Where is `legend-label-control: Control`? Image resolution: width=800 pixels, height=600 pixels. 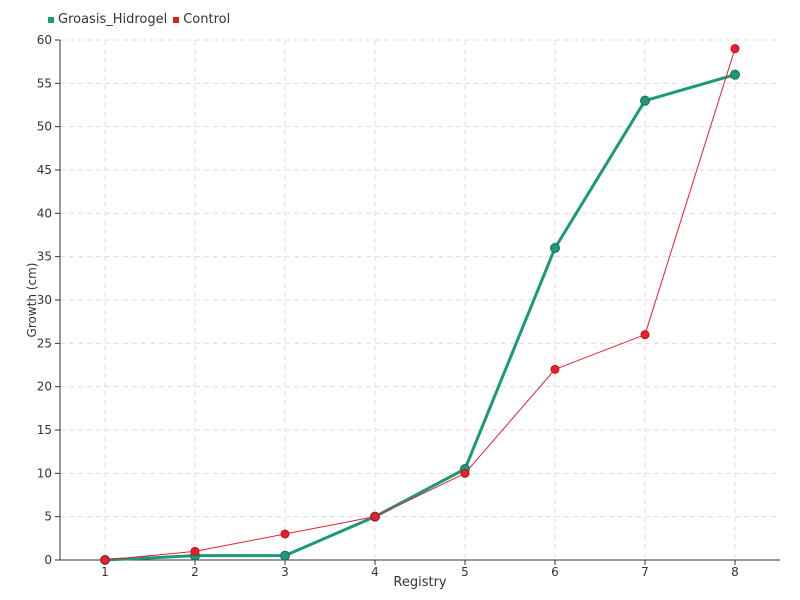 legend-label-control: Control is located at coordinates (207, 19).